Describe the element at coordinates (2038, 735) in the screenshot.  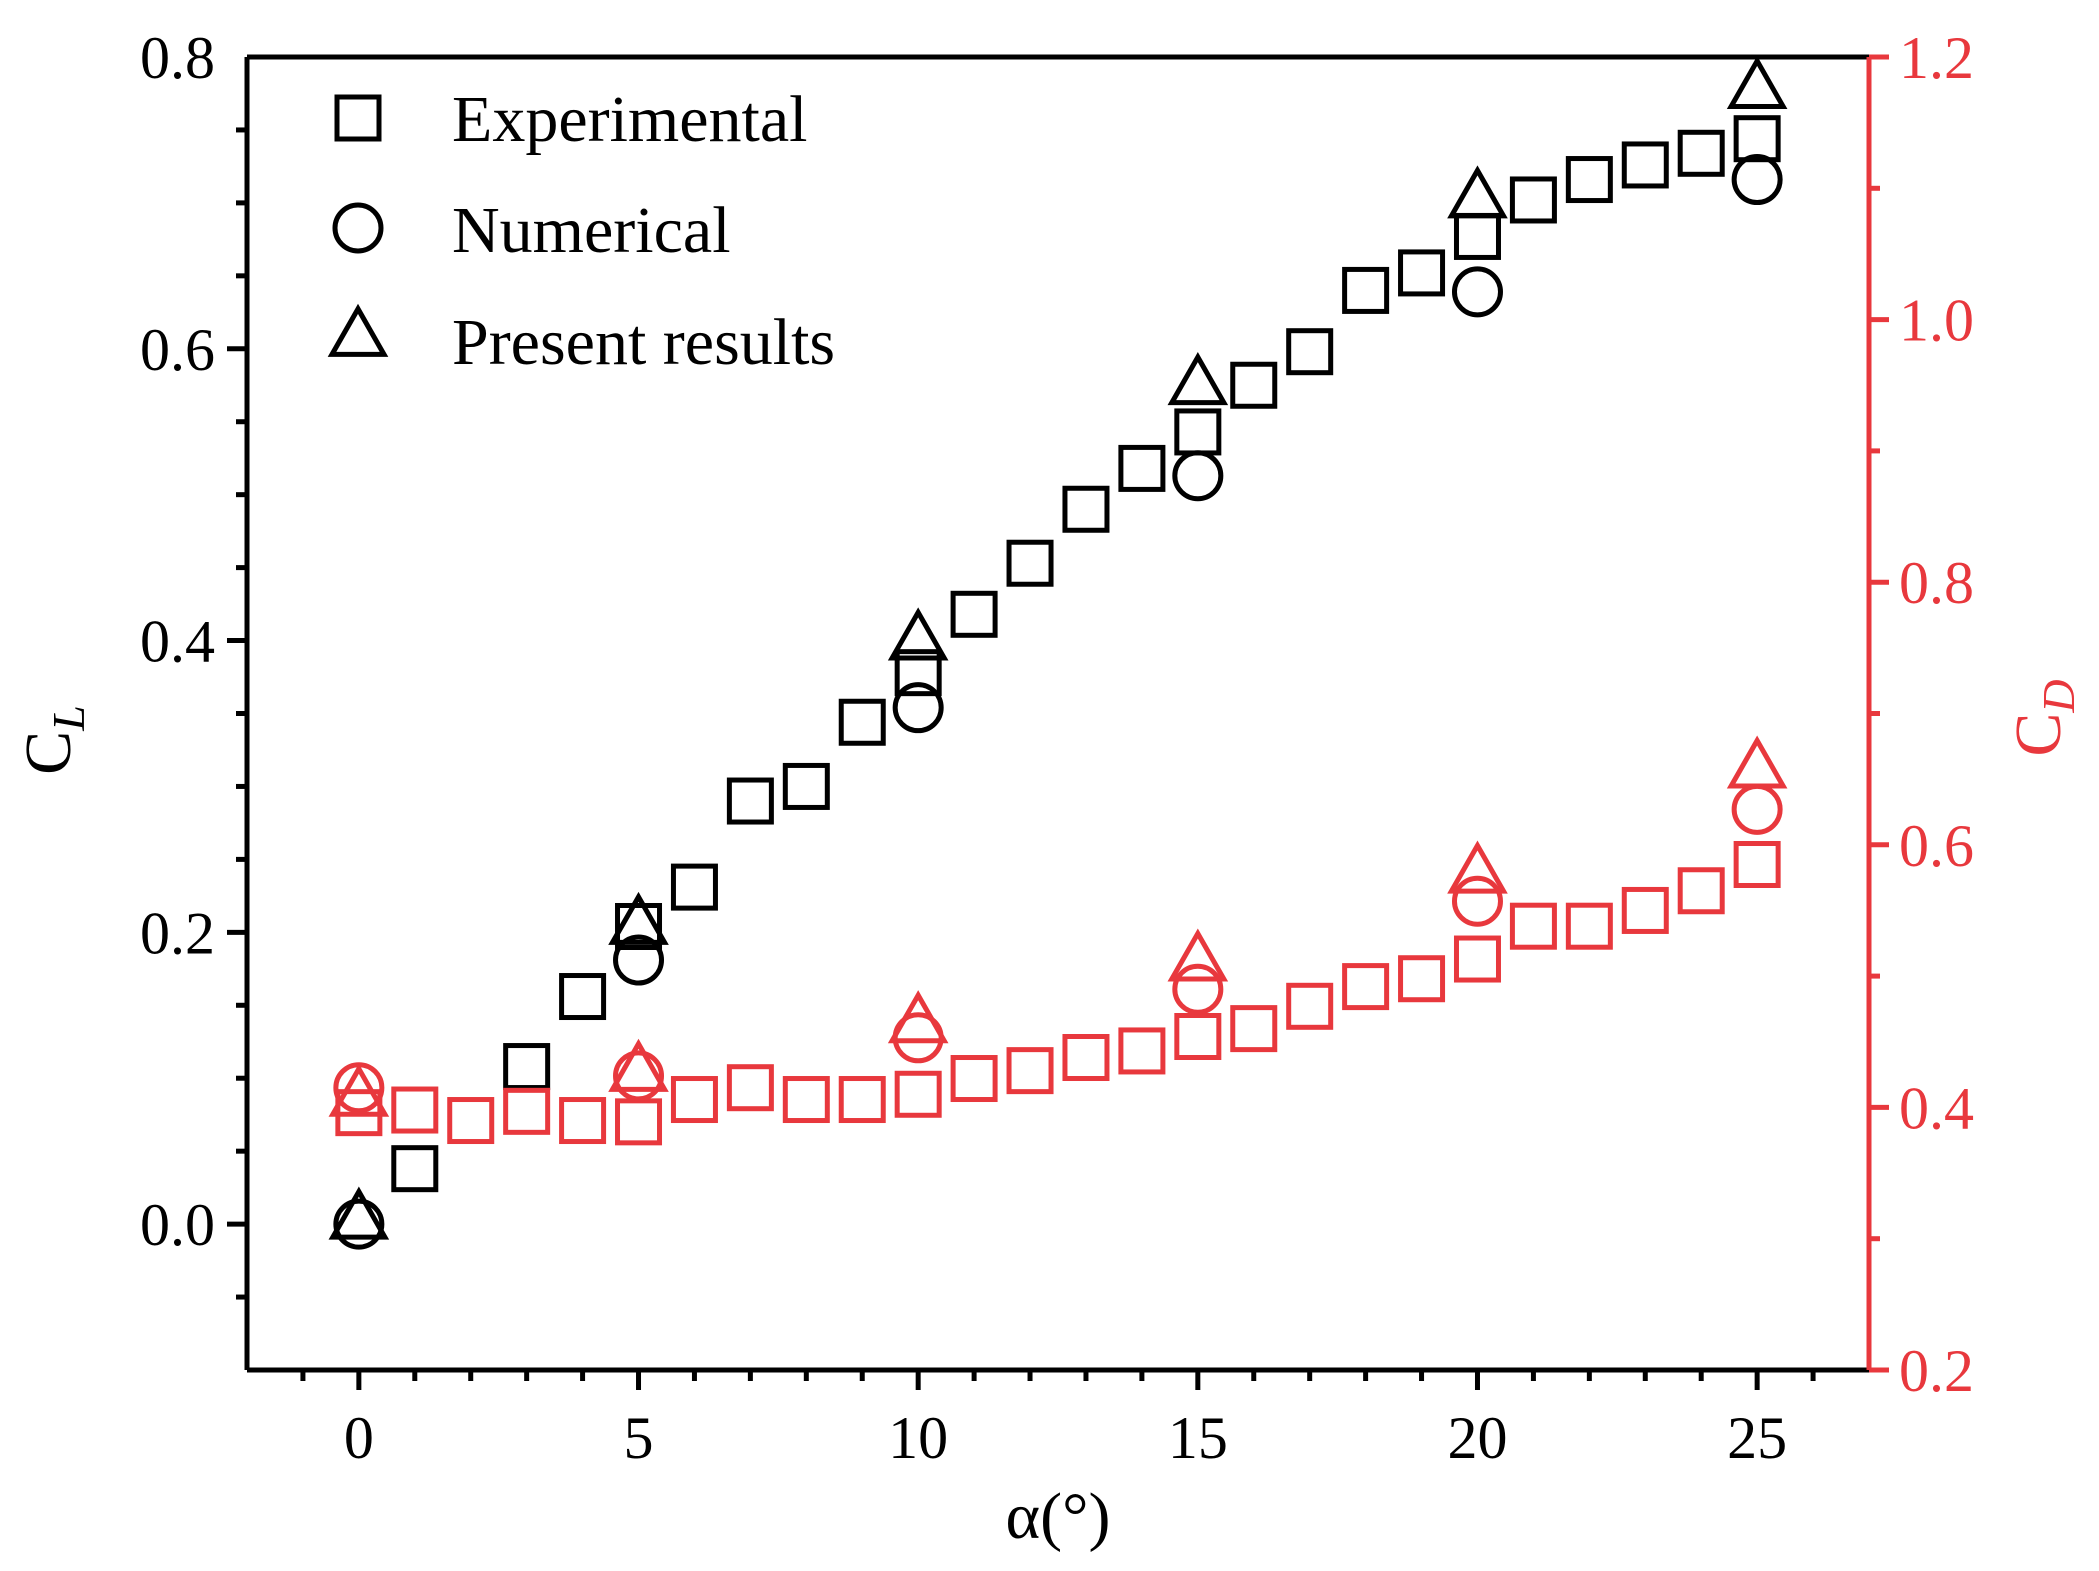
I see `y-axis-right-label-main: C` at that location.